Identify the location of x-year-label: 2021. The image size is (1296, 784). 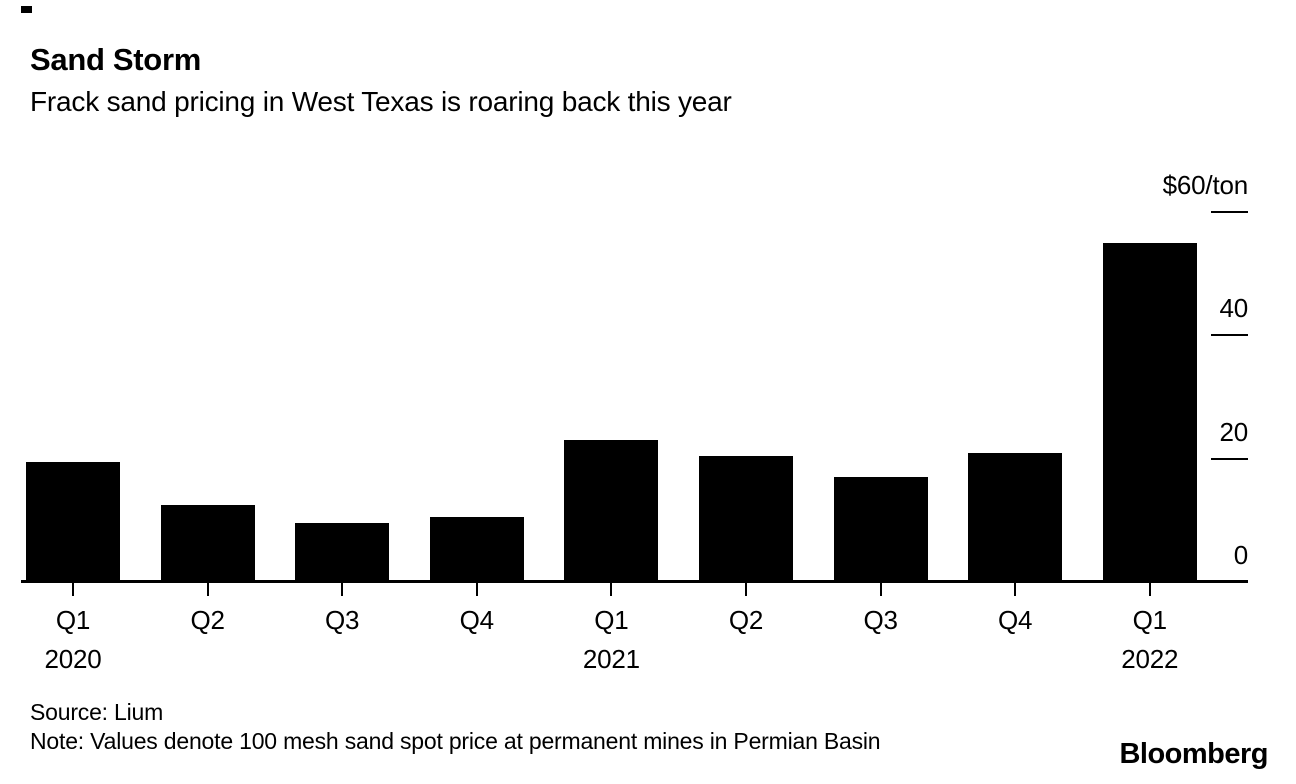
(611, 659).